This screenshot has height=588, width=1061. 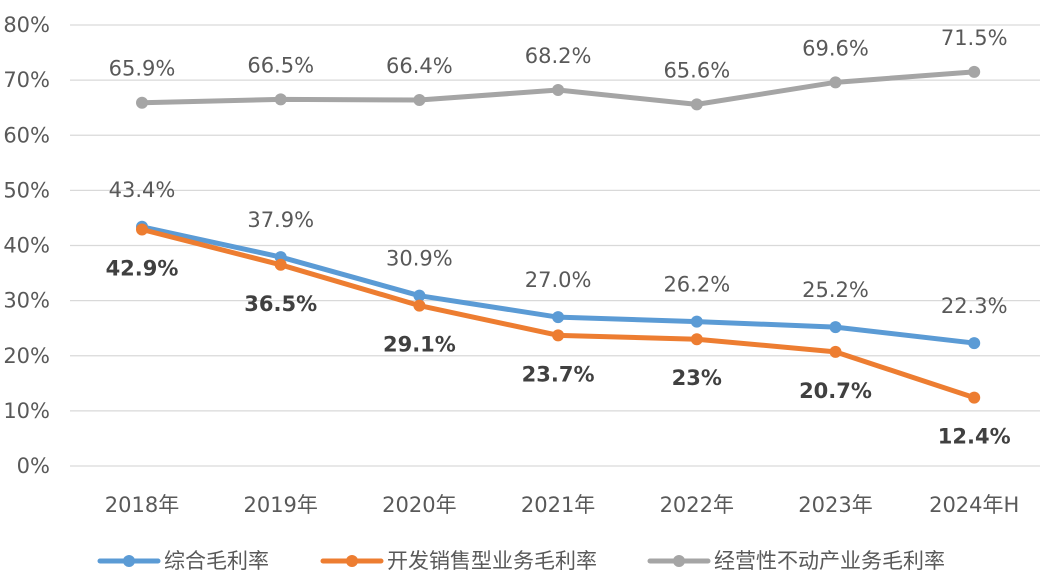 What do you see at coordinates (835, 290) in the screenshot?
I see `data-label: 25.2%` at bounding box center [835, 290].